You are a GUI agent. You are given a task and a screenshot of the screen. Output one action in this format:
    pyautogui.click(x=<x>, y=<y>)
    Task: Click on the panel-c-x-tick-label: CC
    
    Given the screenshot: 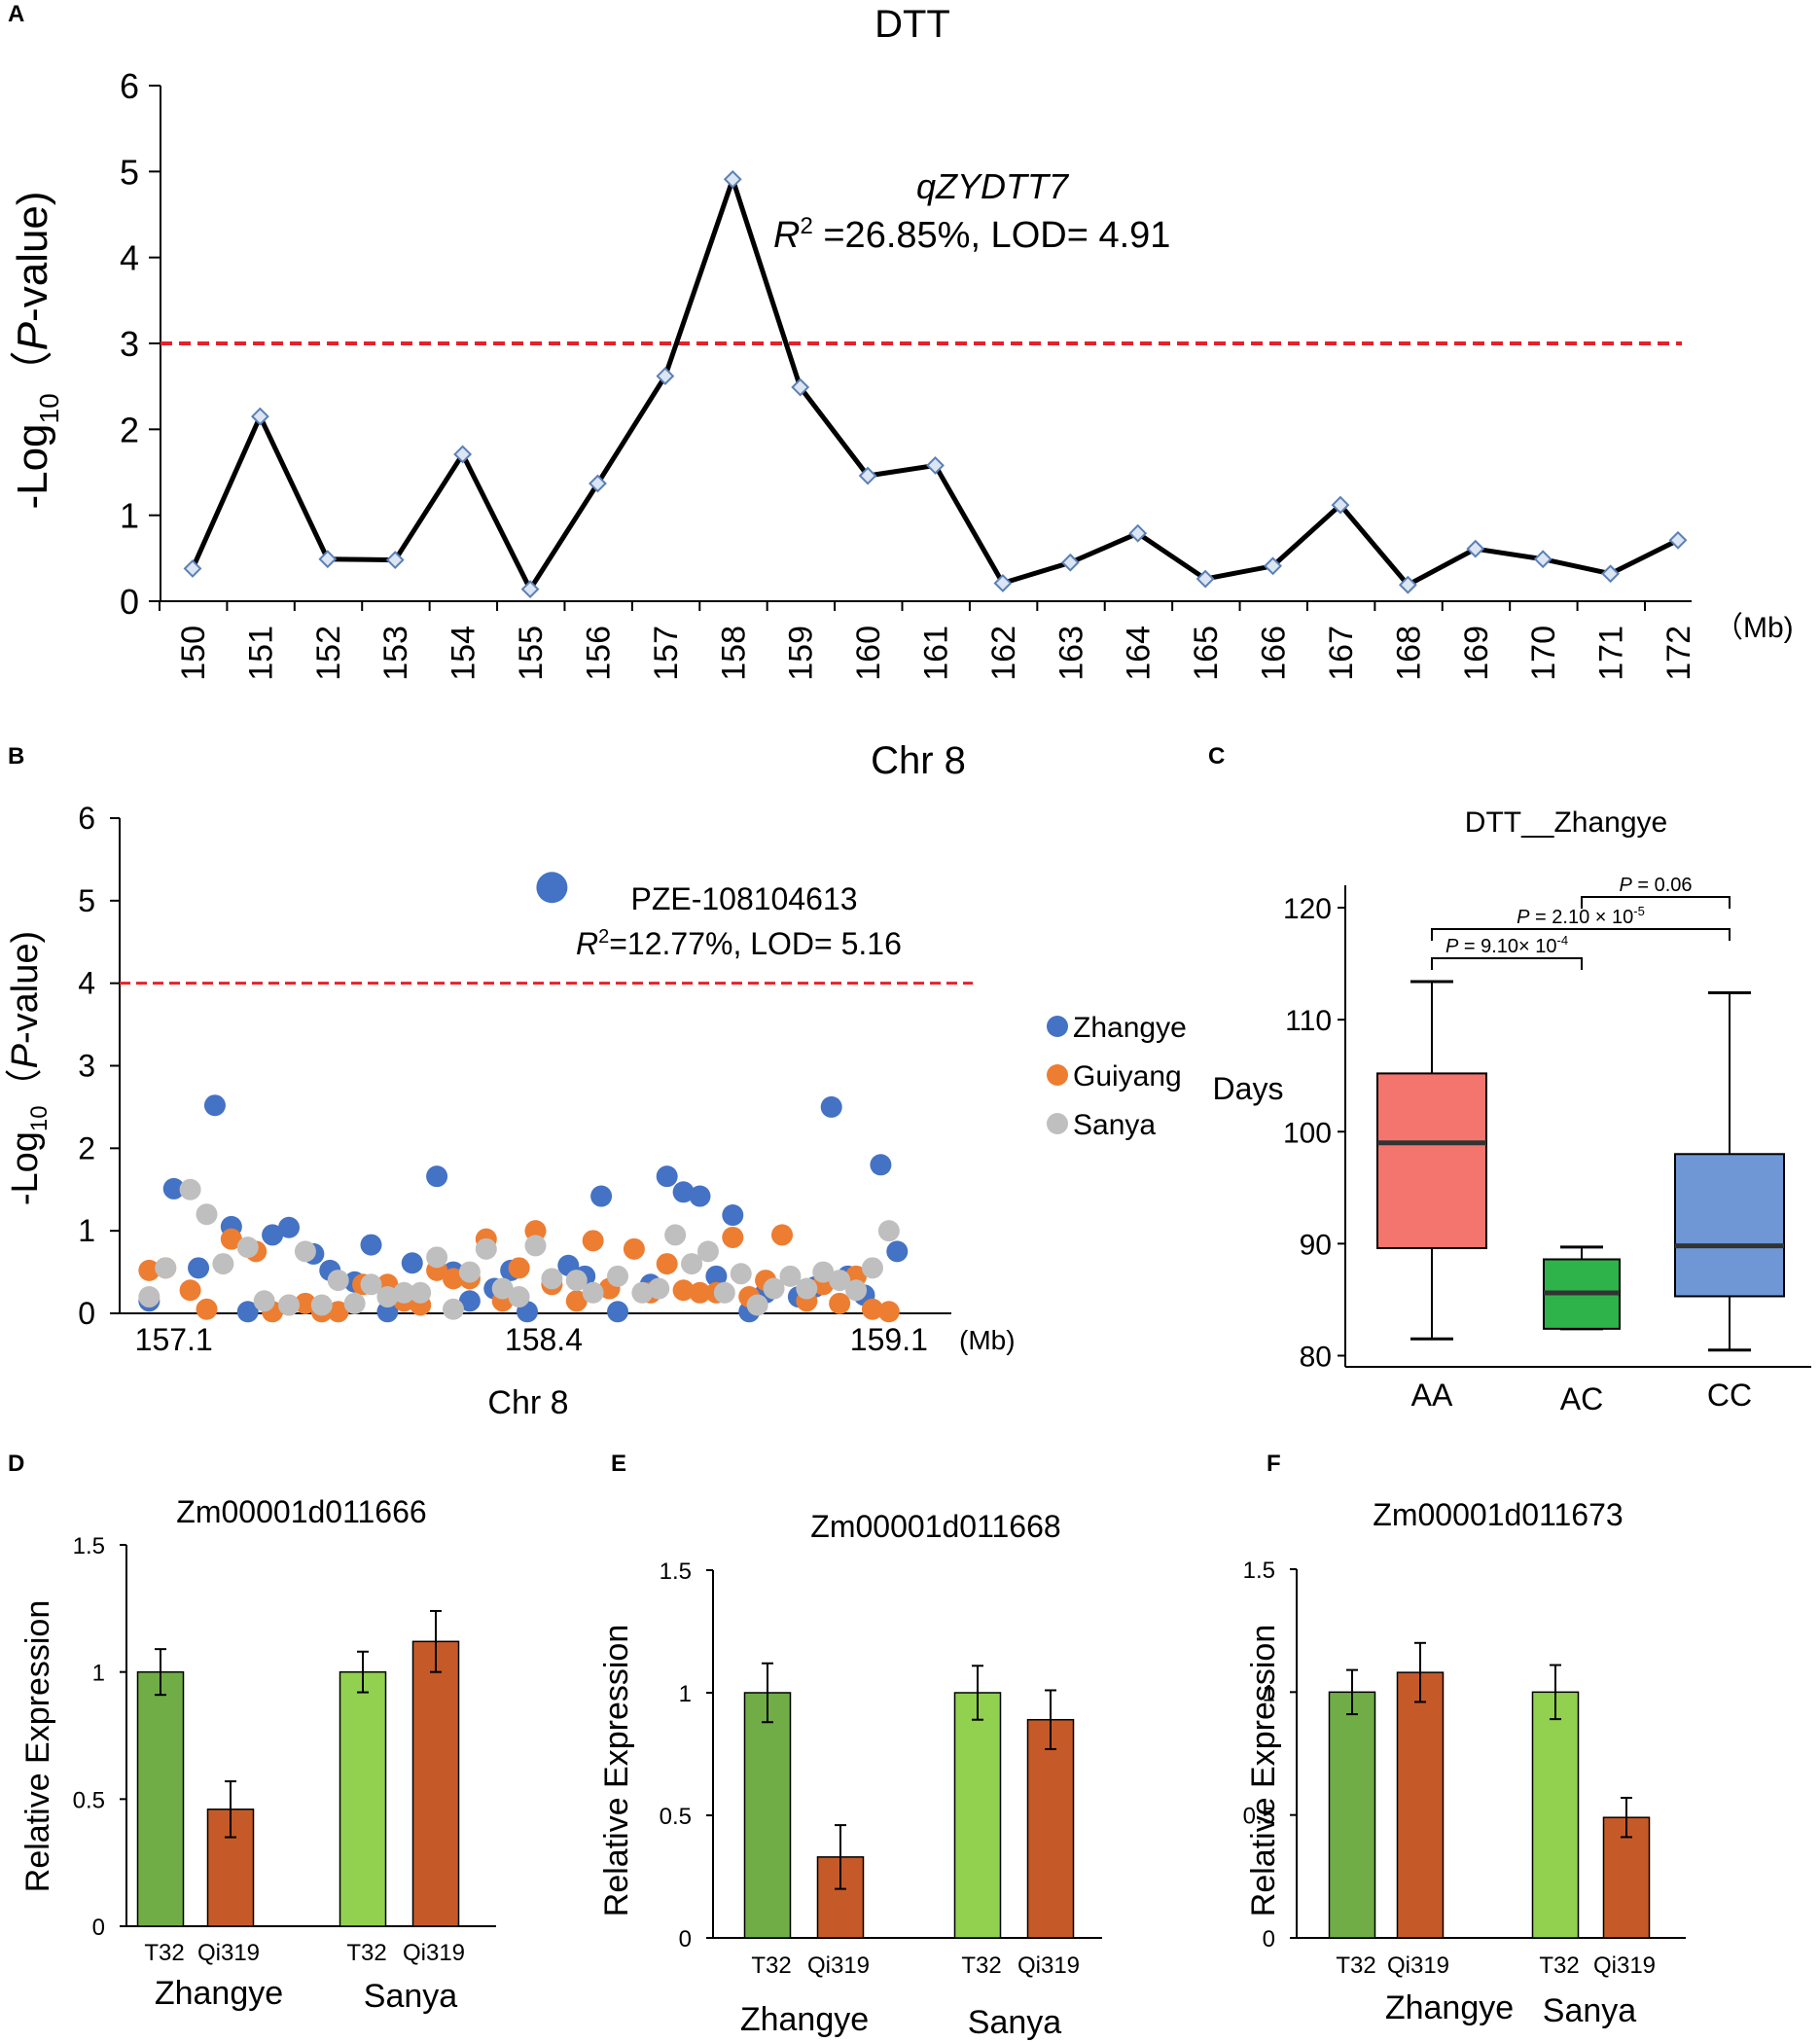 What is the action you would take?
    pyautogui.click(x=1729, y=1395)
    